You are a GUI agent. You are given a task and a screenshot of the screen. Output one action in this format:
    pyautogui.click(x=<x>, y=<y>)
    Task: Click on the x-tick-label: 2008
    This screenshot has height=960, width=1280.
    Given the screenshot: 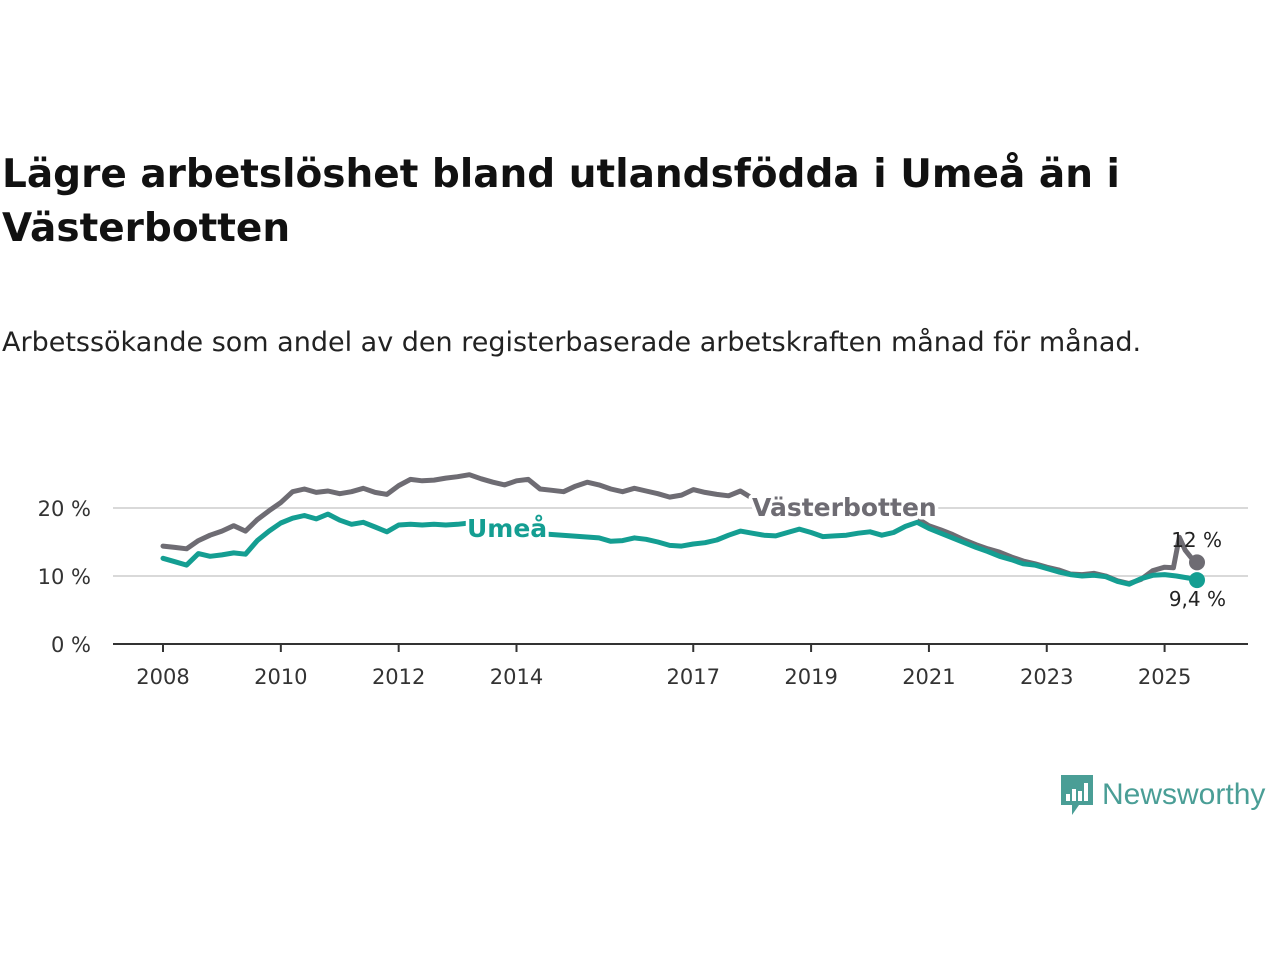 What is the action you would take?
    pyautogui.click(x=162, y=677)
    